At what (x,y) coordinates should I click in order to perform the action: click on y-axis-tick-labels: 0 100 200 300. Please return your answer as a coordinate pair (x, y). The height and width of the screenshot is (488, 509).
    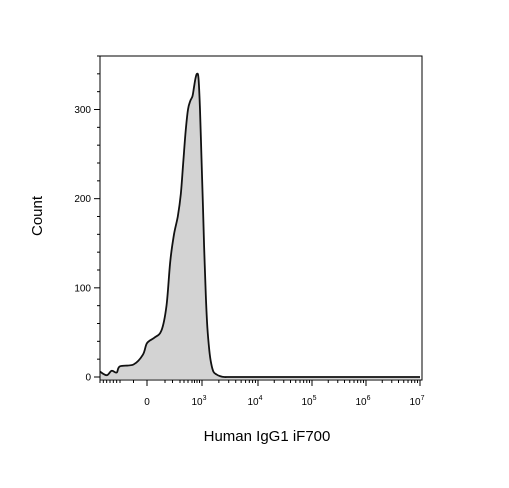
    Looking at the image, I should click on (82, 244).